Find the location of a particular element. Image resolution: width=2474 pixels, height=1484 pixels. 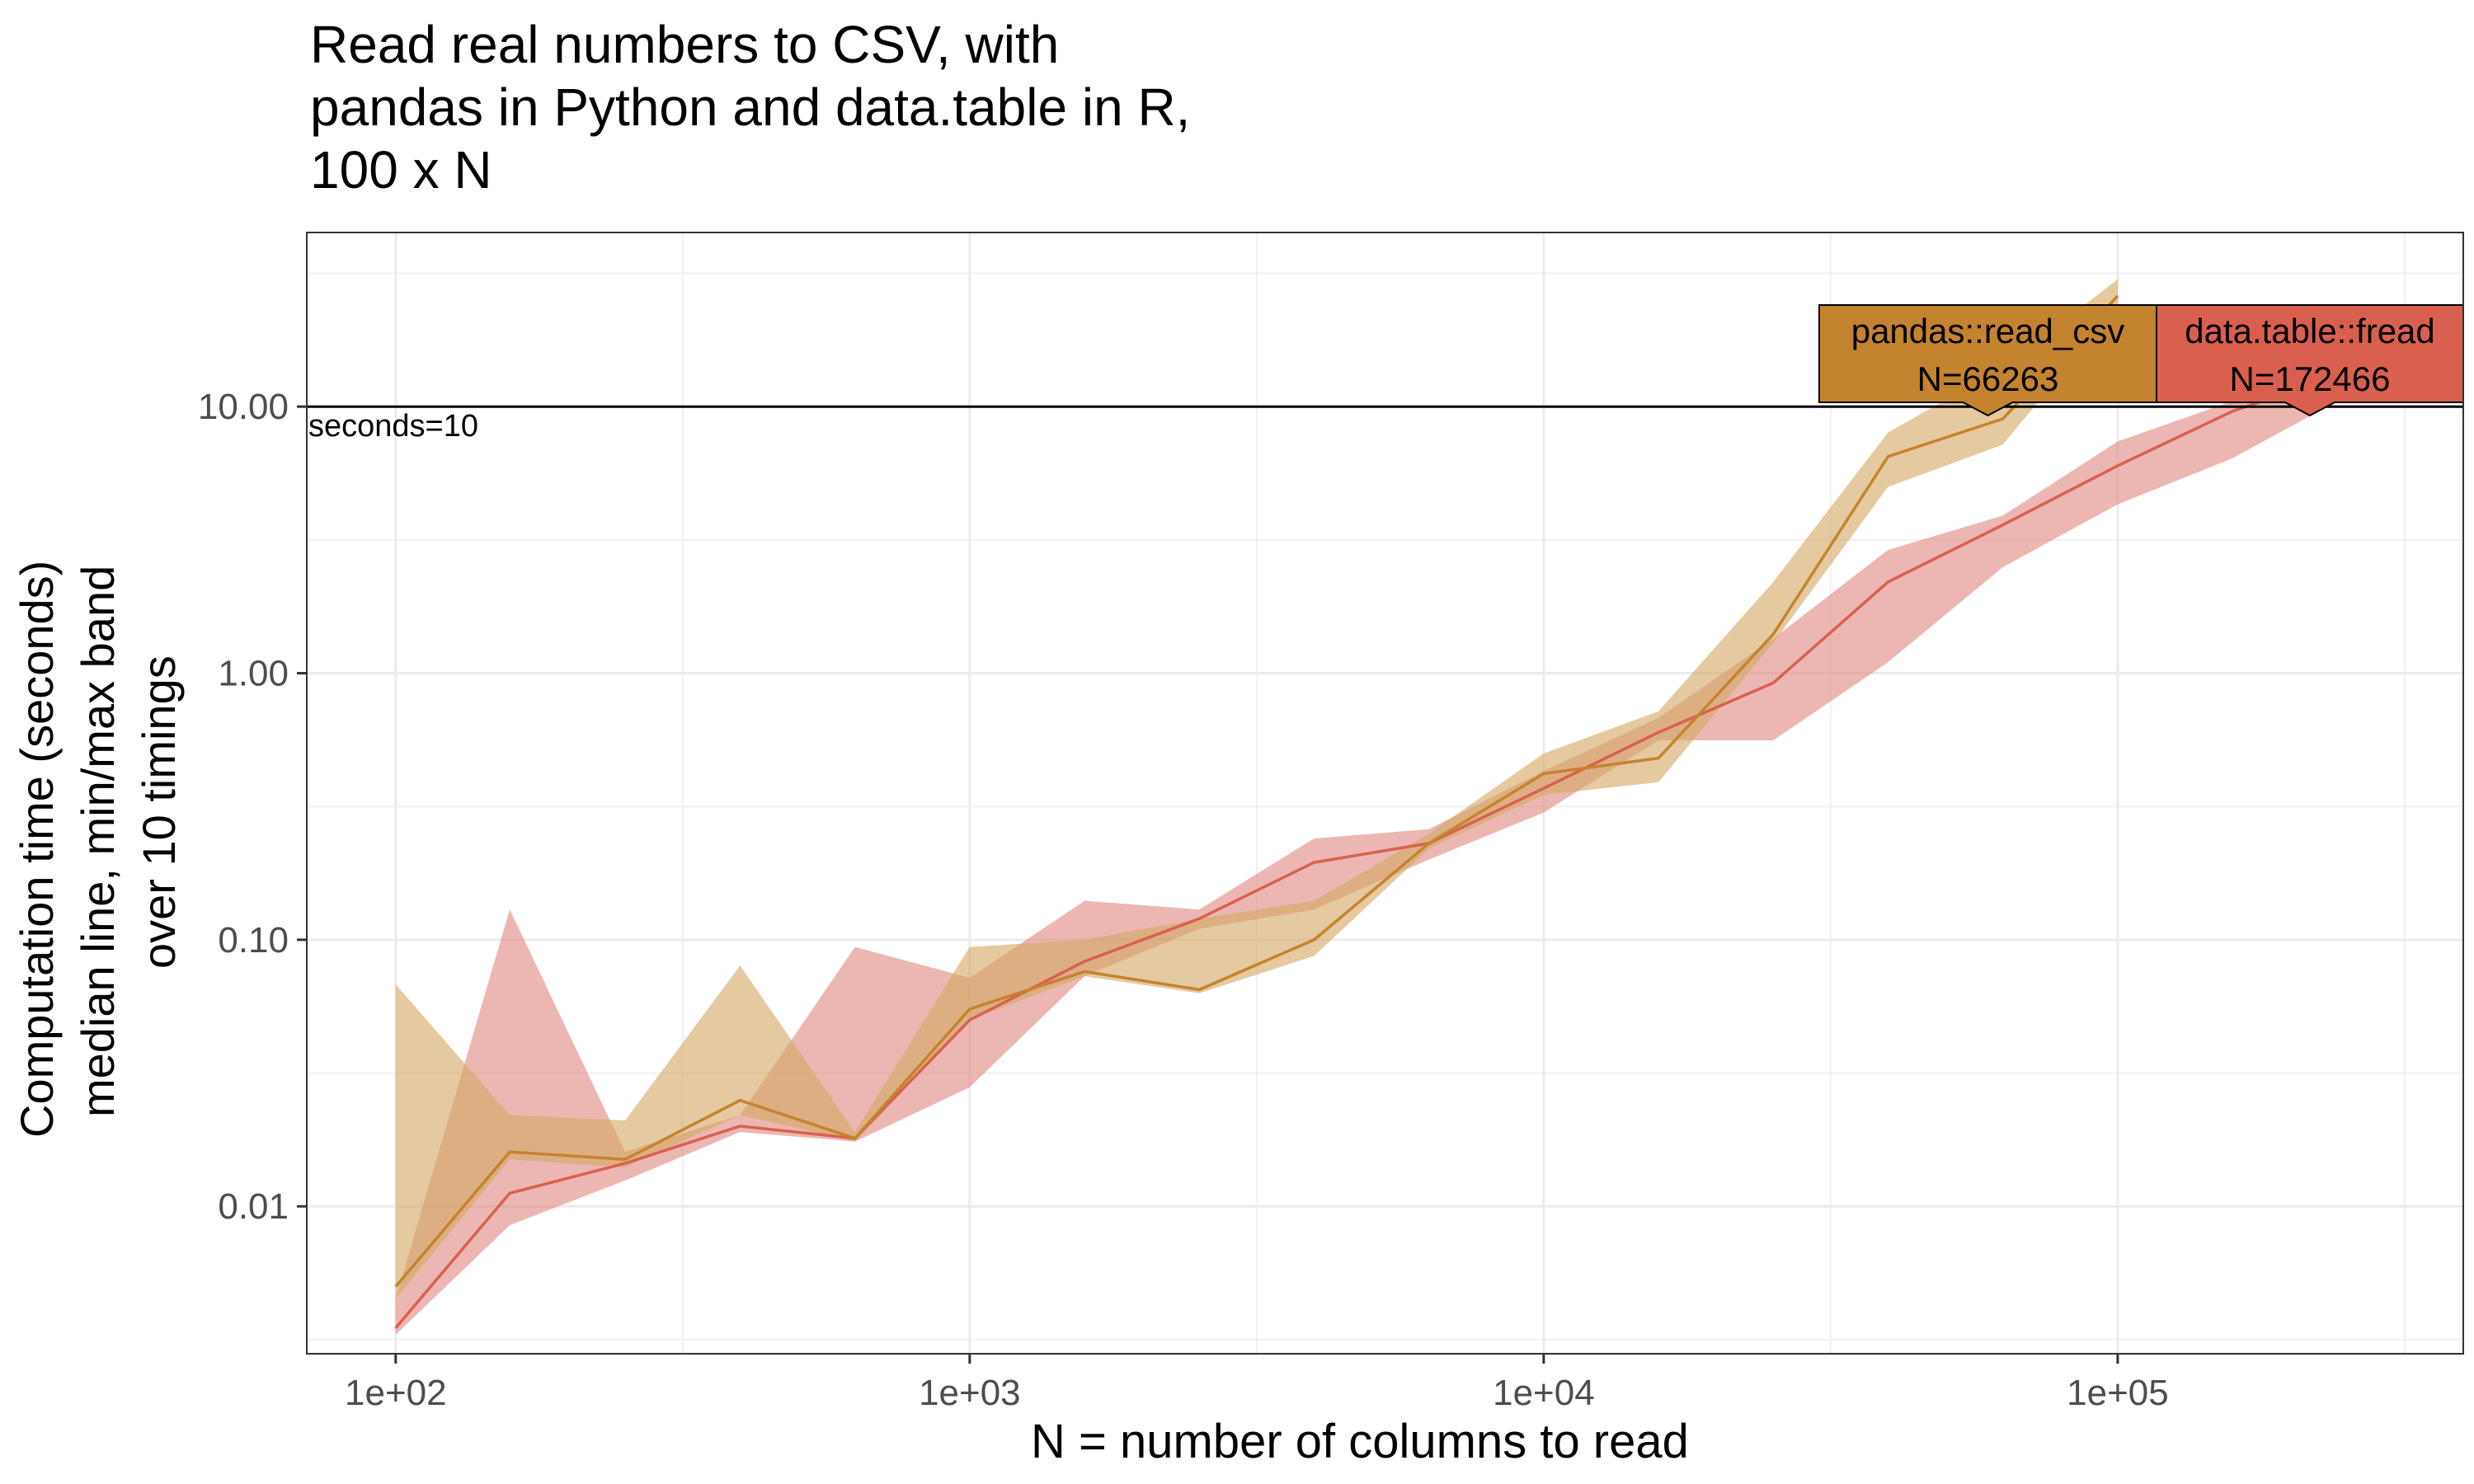

y-tick-label: 10.00 is located at coordinates (243, 407).